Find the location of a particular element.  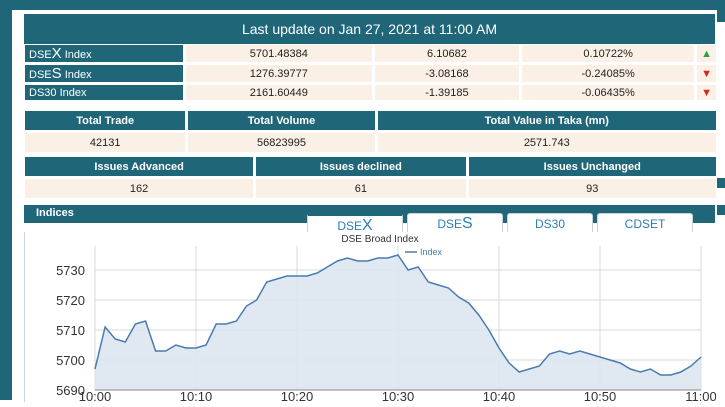

index-value: 5701.48384 is located at coordinates (279, 53).